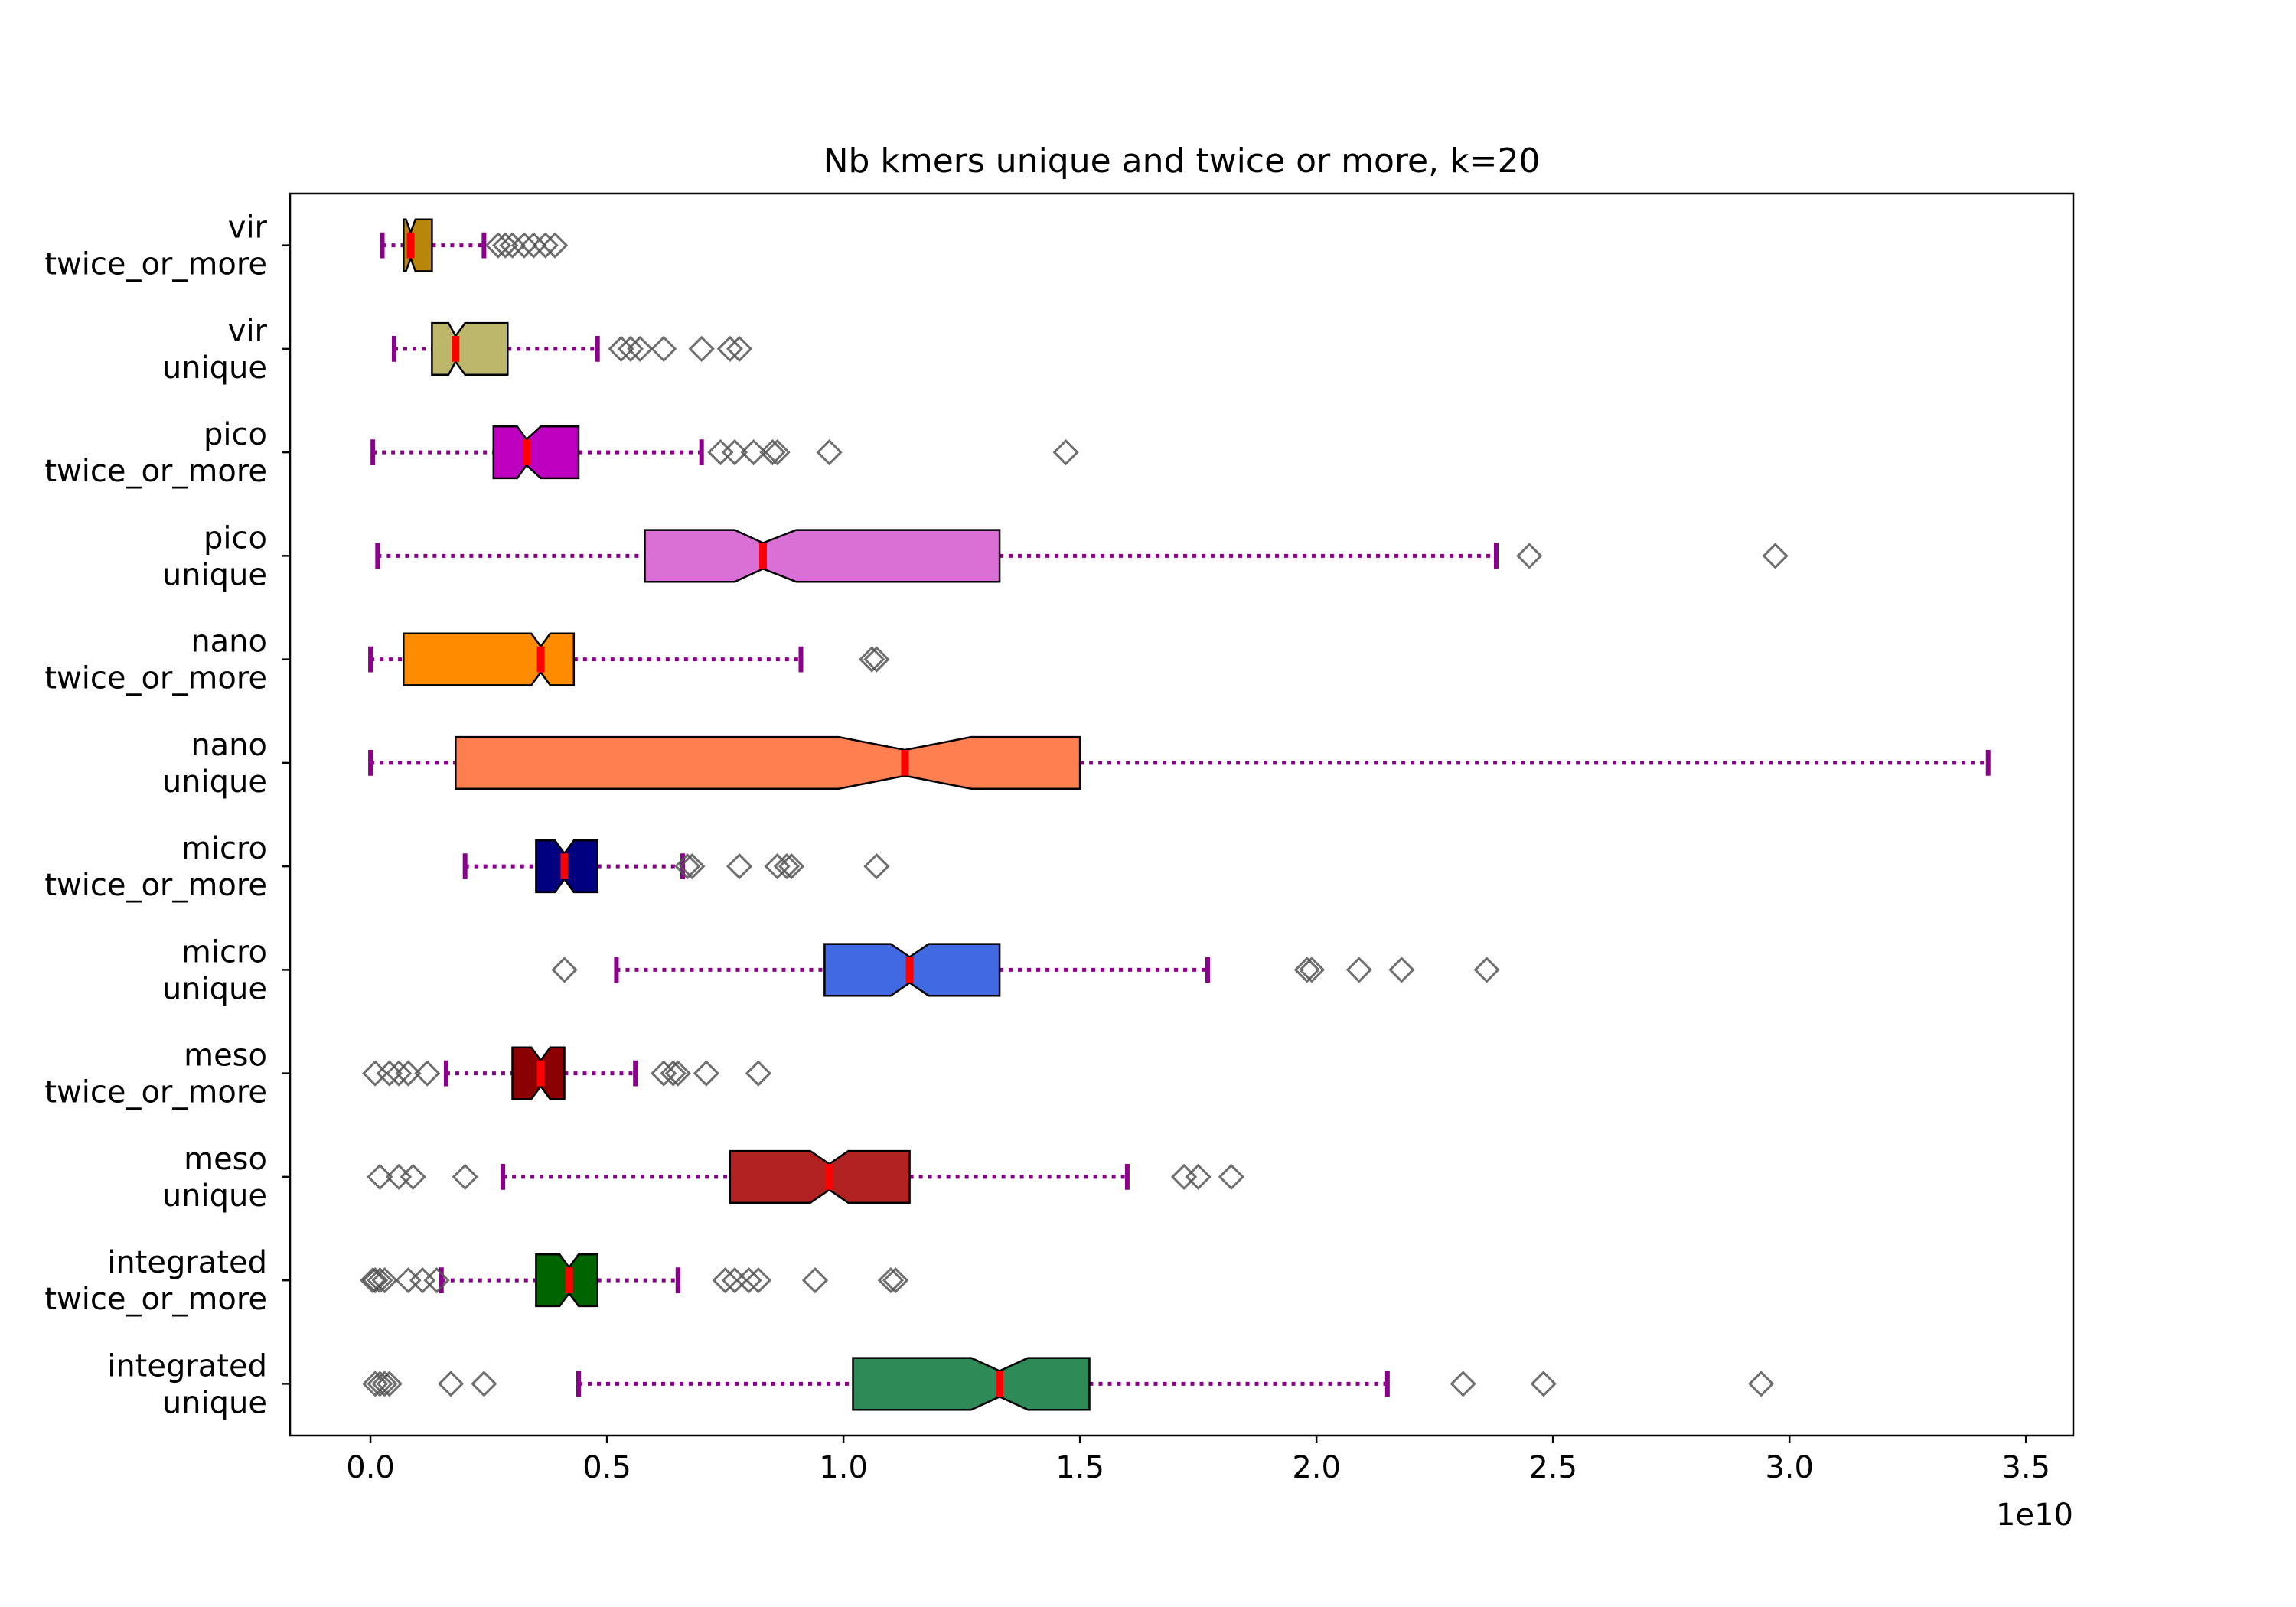 The height and width of the screenshot is (1607, 2296). Describe the element at coordinates (225, 1159) in the screenshot. I see `y-label-group-9: meso` at that location.